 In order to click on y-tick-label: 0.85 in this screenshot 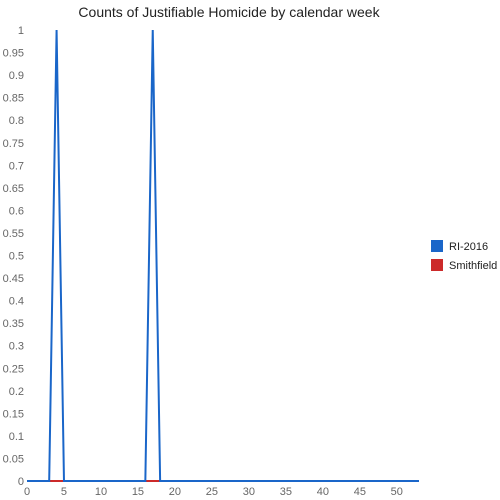, I will do `click(13, 99)`.